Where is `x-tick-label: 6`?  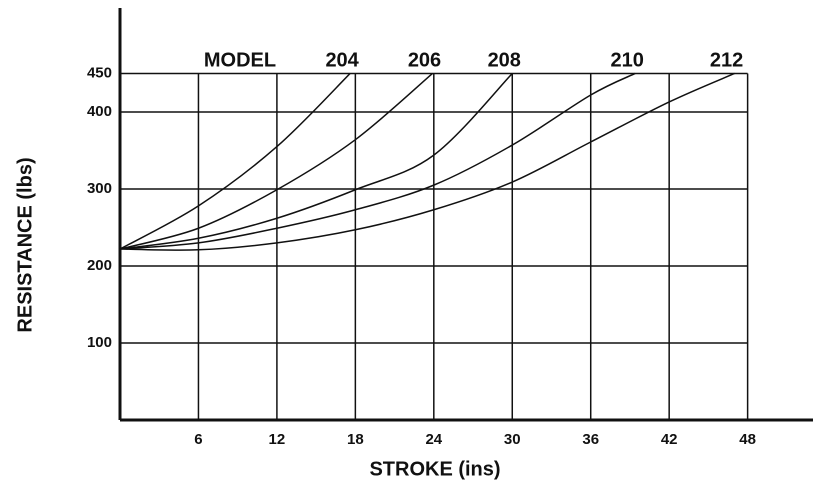
x-tick-label: 6 is located at coordinates (198, 439).